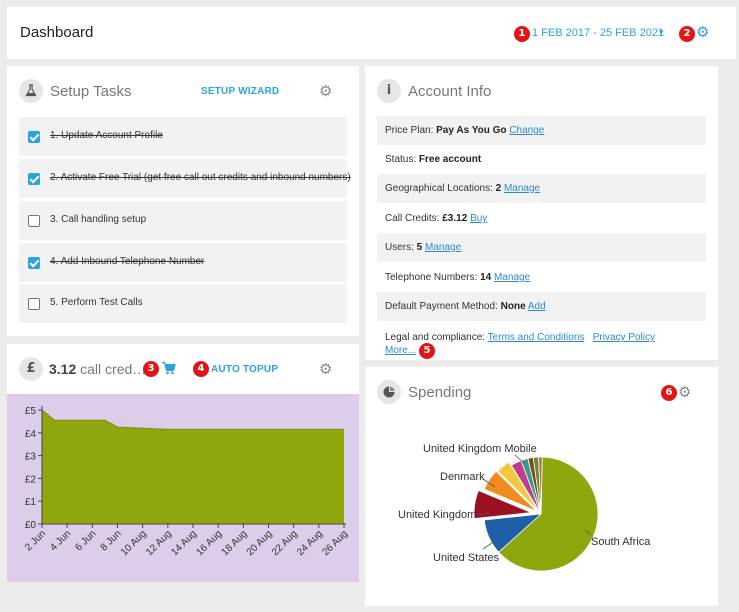 This screenshot has height=612, width=739. Describe the element at coordinates (235, 543) in the screenshot. I see `x-tick-label: 18 Aug` at that location.